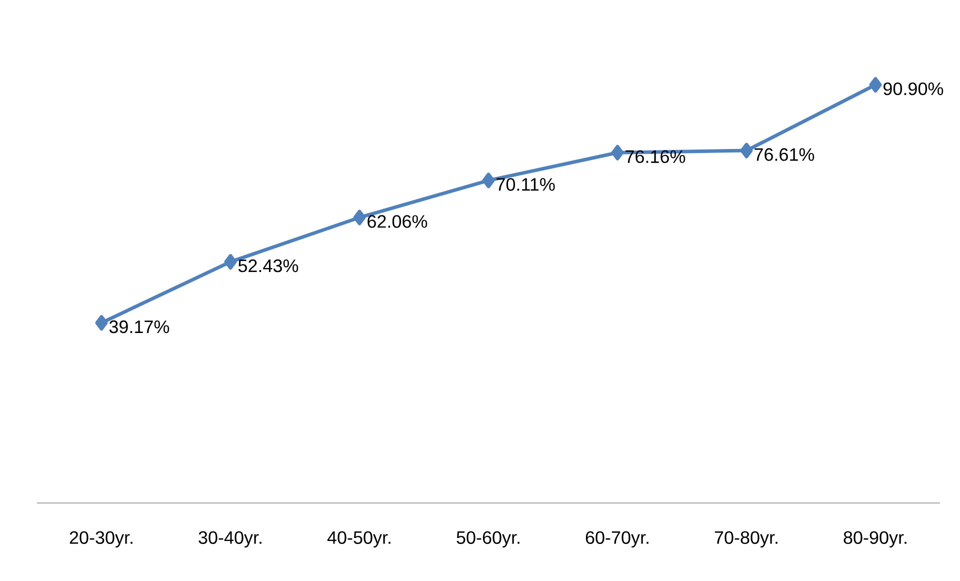 The width and height of the screenshot is (960, 581). I want to click on x-tick-label: 20-30yr., so click(101, 539).